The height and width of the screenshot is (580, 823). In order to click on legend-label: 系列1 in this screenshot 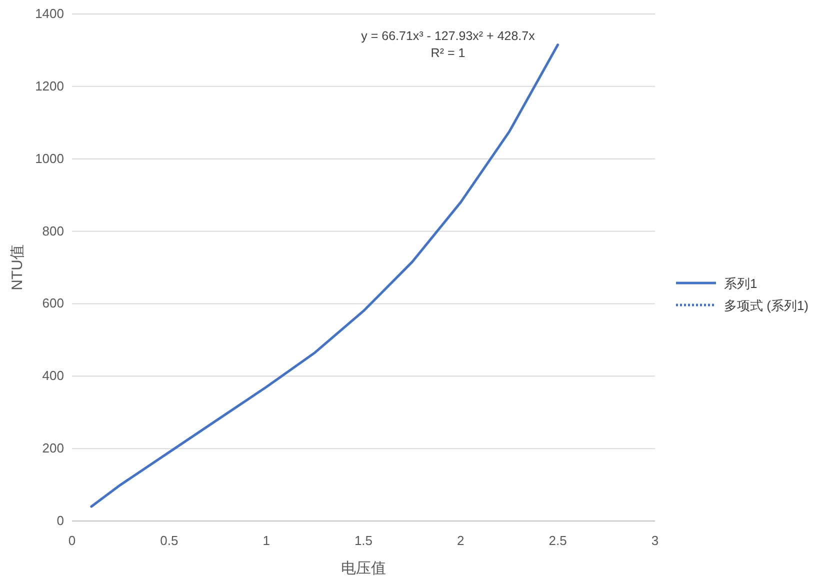, I will do `click(741, 283)`.